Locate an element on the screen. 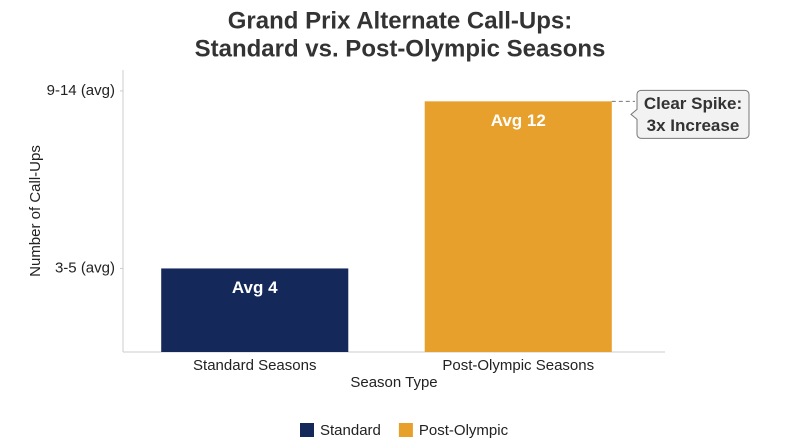 Image resolution: width=800 pixels, height=447 pixels. annotation: 3x Increase is located at coordinates (693, 125).